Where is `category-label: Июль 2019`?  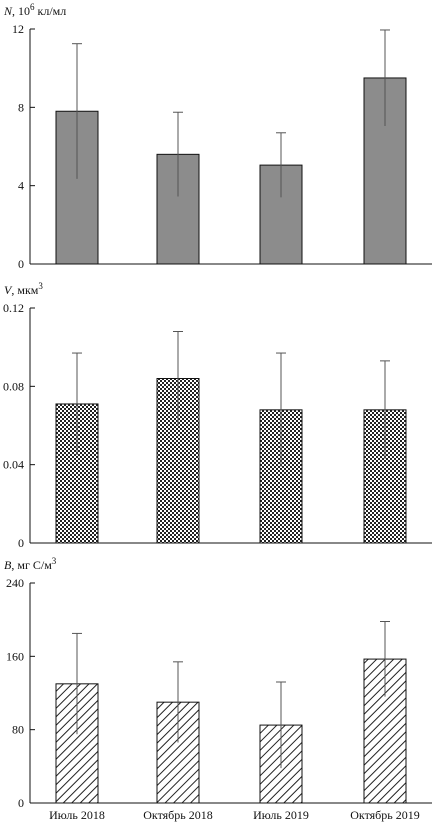 category-label: Июль 2019 is located at coordinates (281, 815).